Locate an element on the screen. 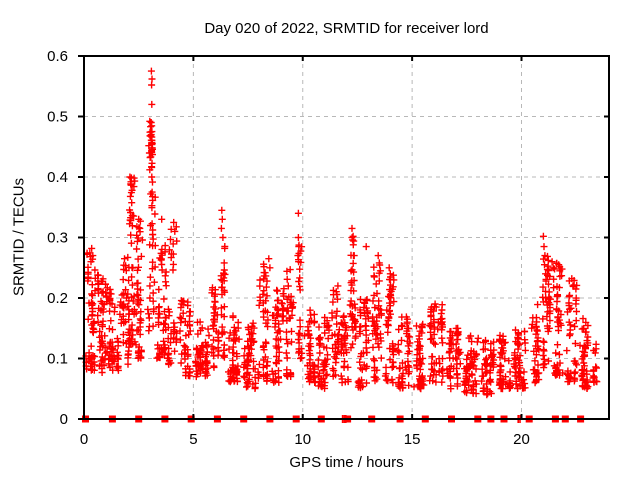 This screenshot has width=640, height=480. x-tick-label: 20 is located at coordinates (521, 439).